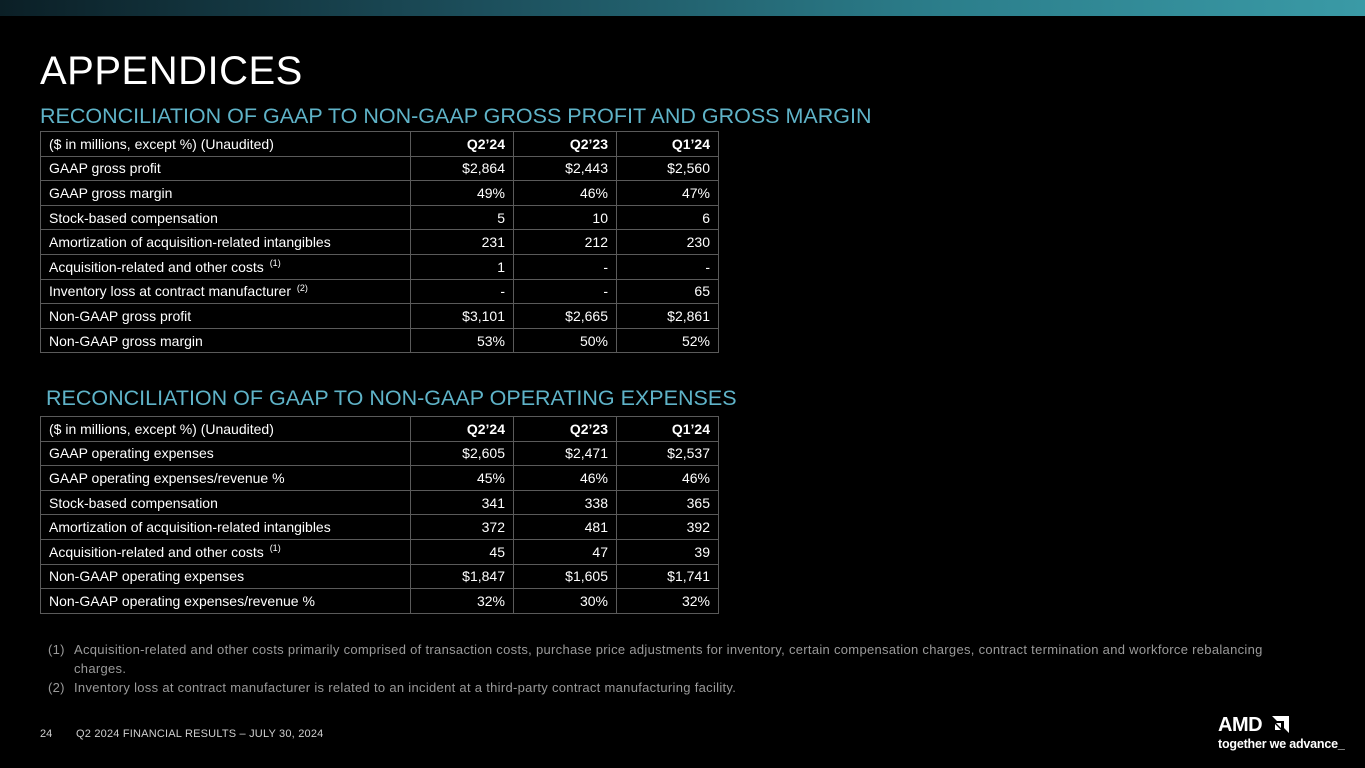 The image size is (1365, 768). Describe the element at coordinates (462, 576) in the screenshot. I see `cell-value: $1,847` at that location.